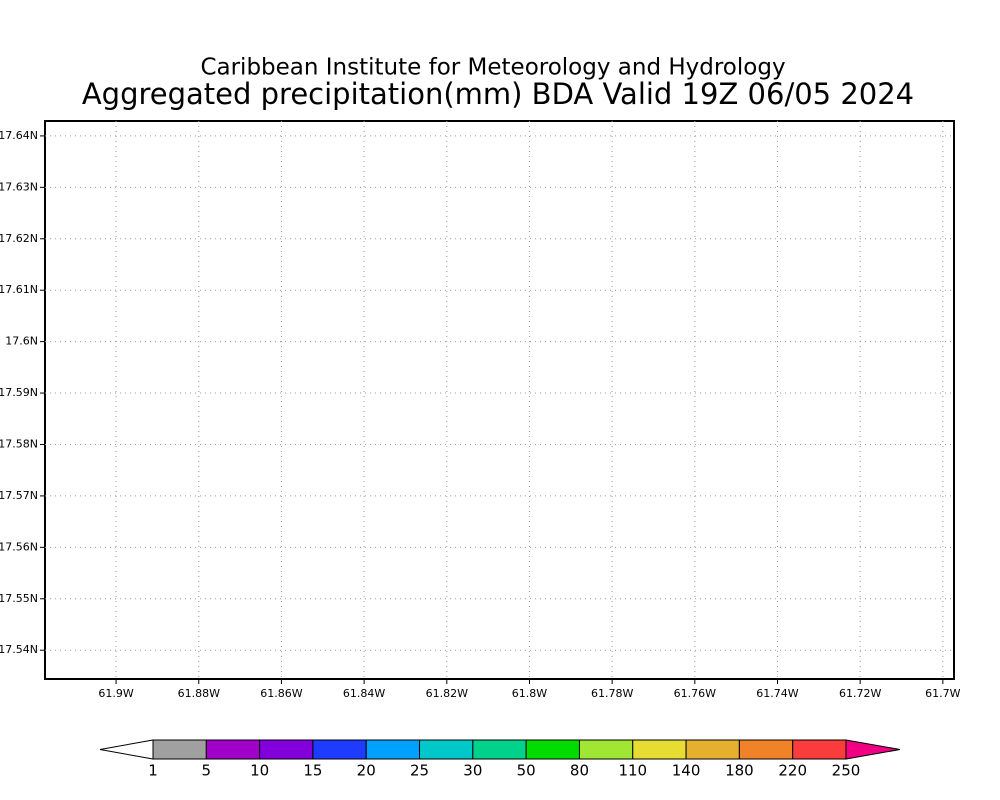  I want to click on colorbar-label: 10, so click(259, 771).